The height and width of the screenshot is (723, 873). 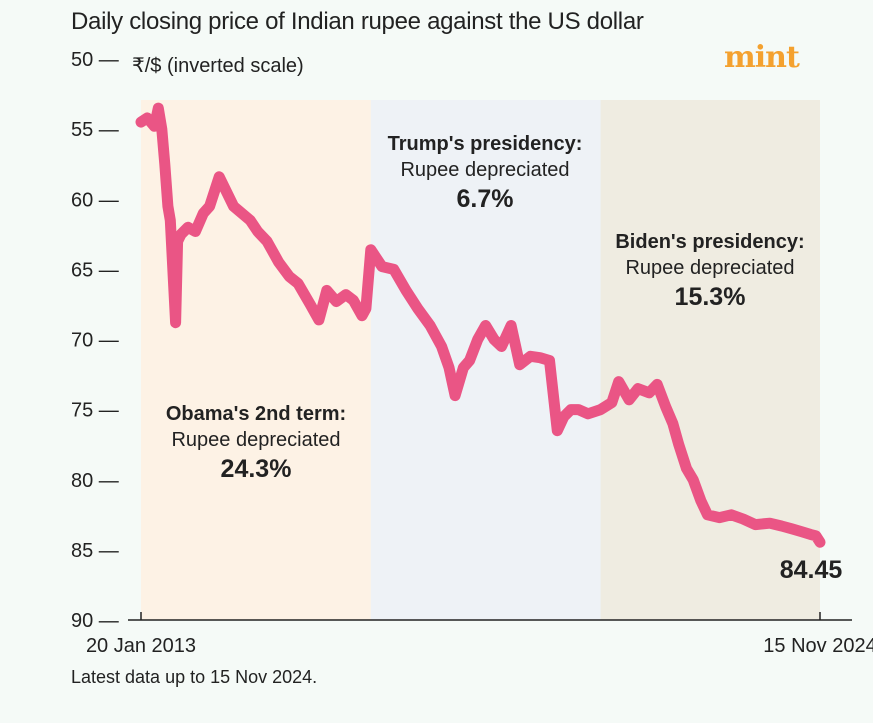 I want to click on y-tick-label: 90 —, so click(x=95, y=621).